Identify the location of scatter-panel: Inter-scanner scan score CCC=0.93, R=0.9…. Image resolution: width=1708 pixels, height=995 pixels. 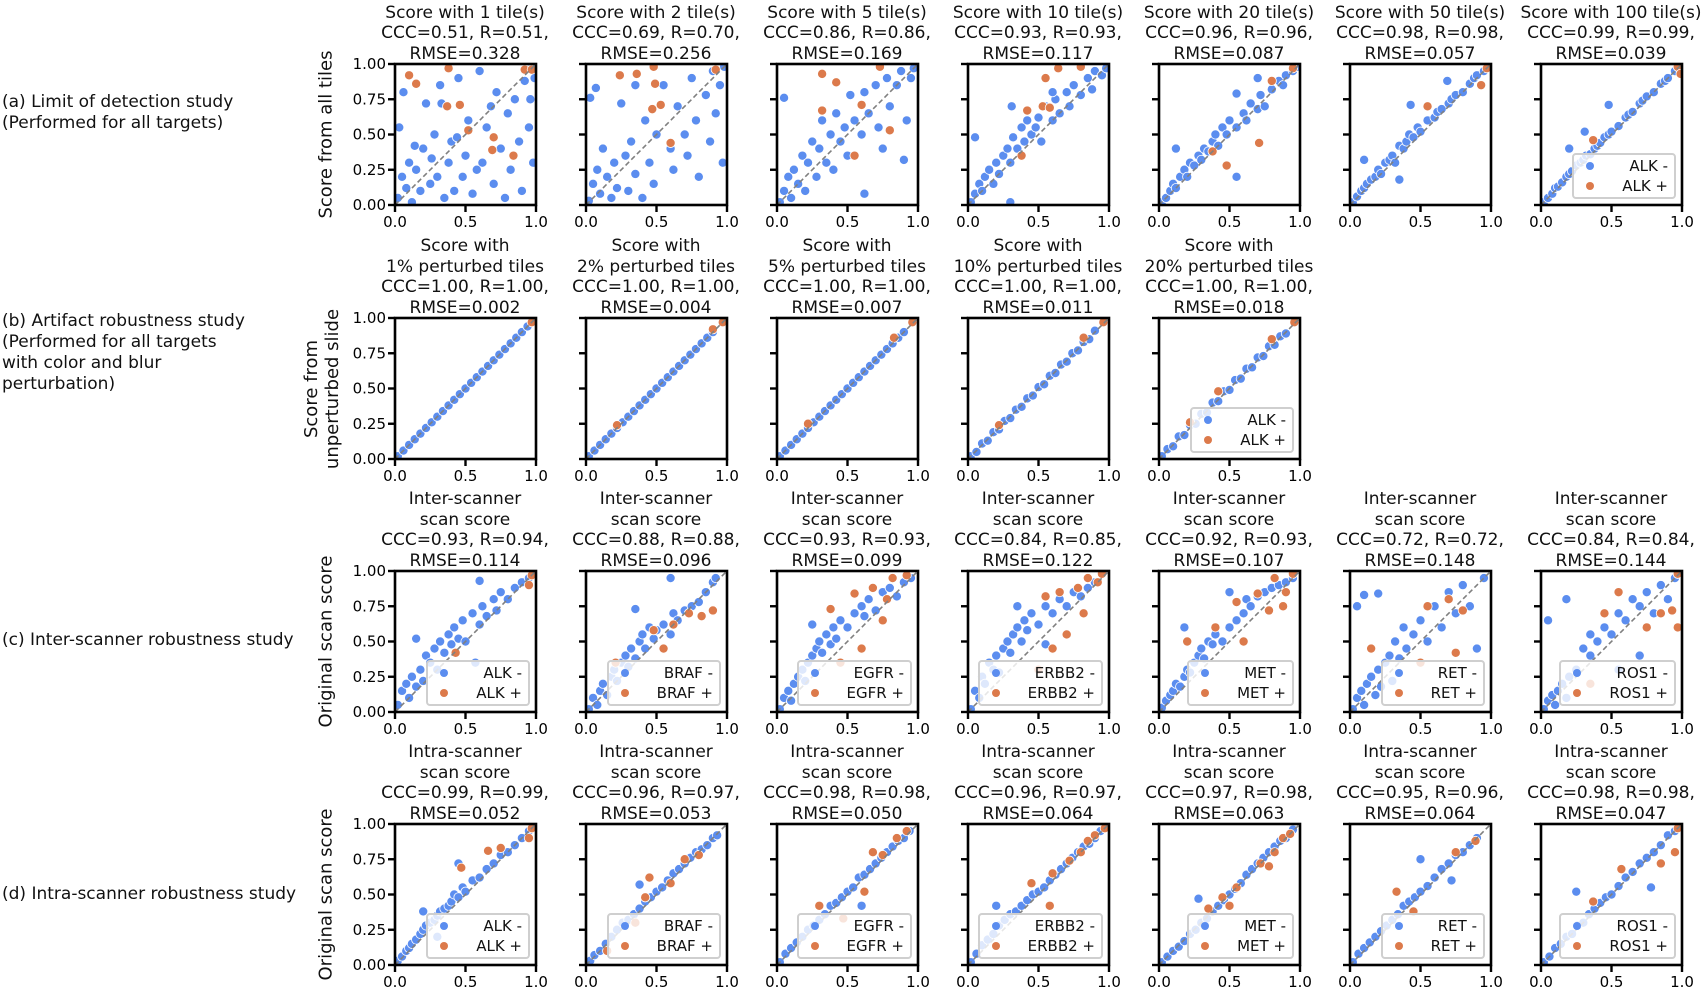
(451, 613).